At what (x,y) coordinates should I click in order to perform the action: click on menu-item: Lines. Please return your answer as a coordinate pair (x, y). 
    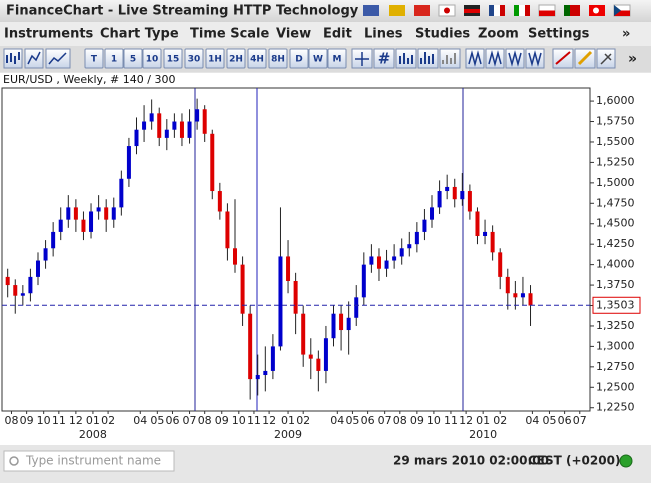
    Looking at the image, I should click on (383, 34).